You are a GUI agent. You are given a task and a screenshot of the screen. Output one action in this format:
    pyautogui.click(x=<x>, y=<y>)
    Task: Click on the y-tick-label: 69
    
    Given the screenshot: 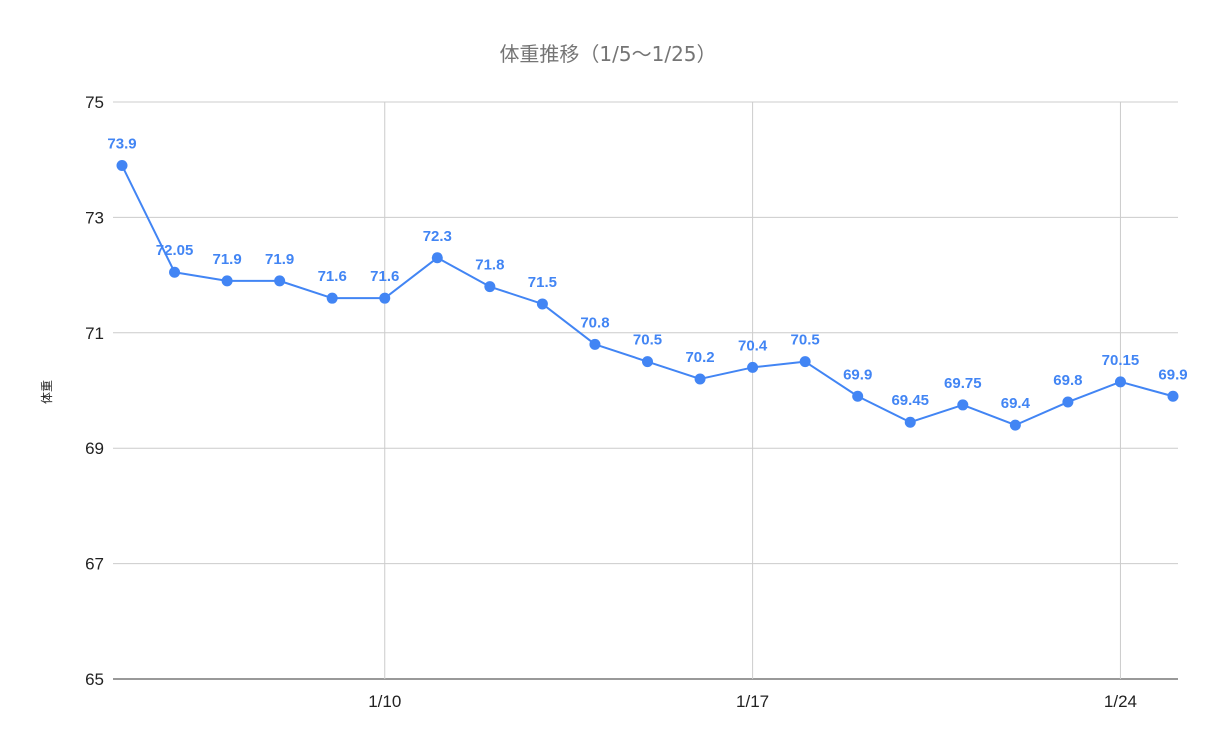 What is the action you would take?
    pyautogui.click(x=94, y=448)
    